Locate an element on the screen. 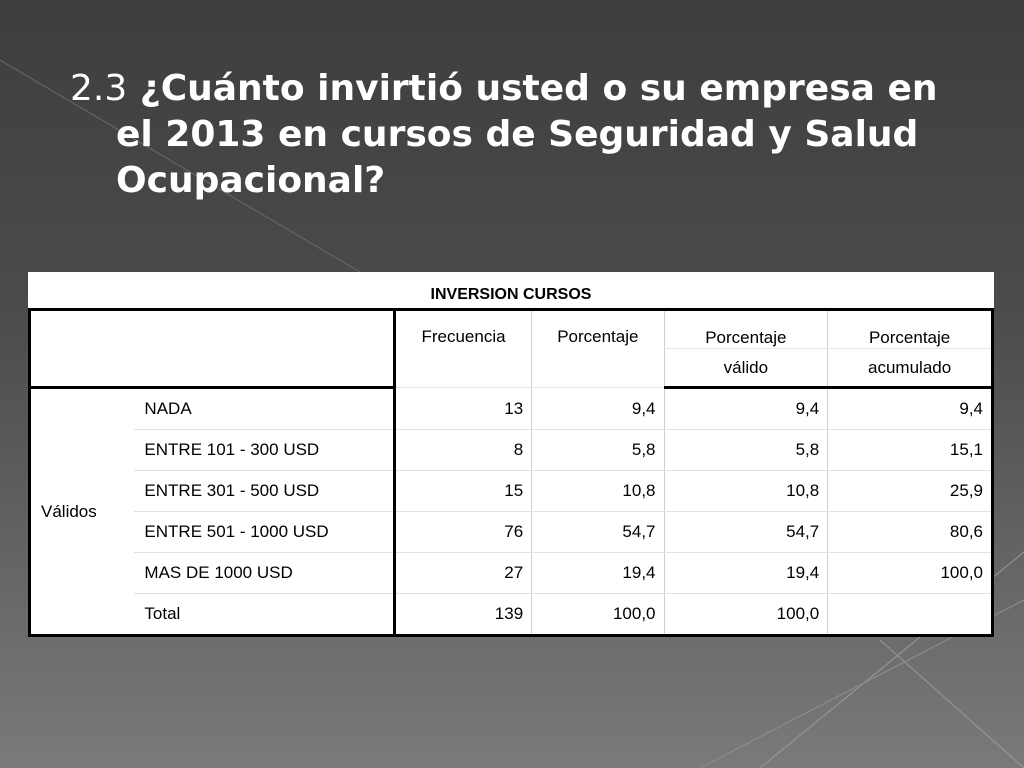 Image resolution: width=1024 pixels, height=768 pixels. cell-acumulado: 9,4 is located at coordinates (910, 408).